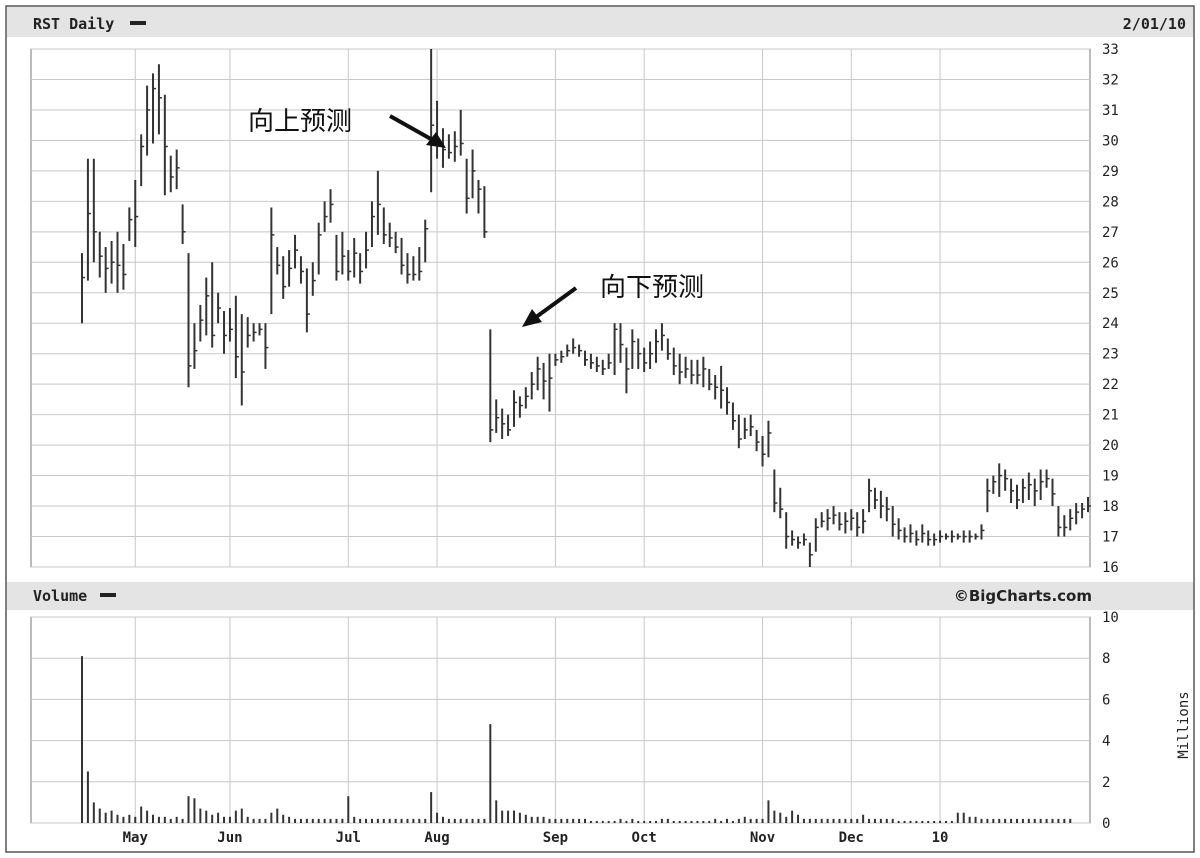 This screenshot has height=858, width=1200. I want to click on price-y-tick-label: 27, so click(1110, 233).